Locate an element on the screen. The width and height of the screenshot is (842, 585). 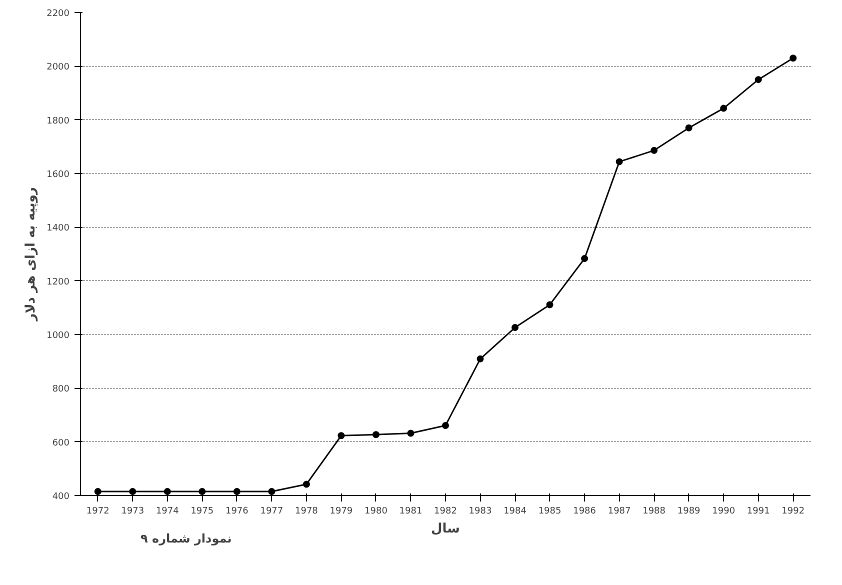
x-tick-label: 1983 is located at coordinates (480, 511).